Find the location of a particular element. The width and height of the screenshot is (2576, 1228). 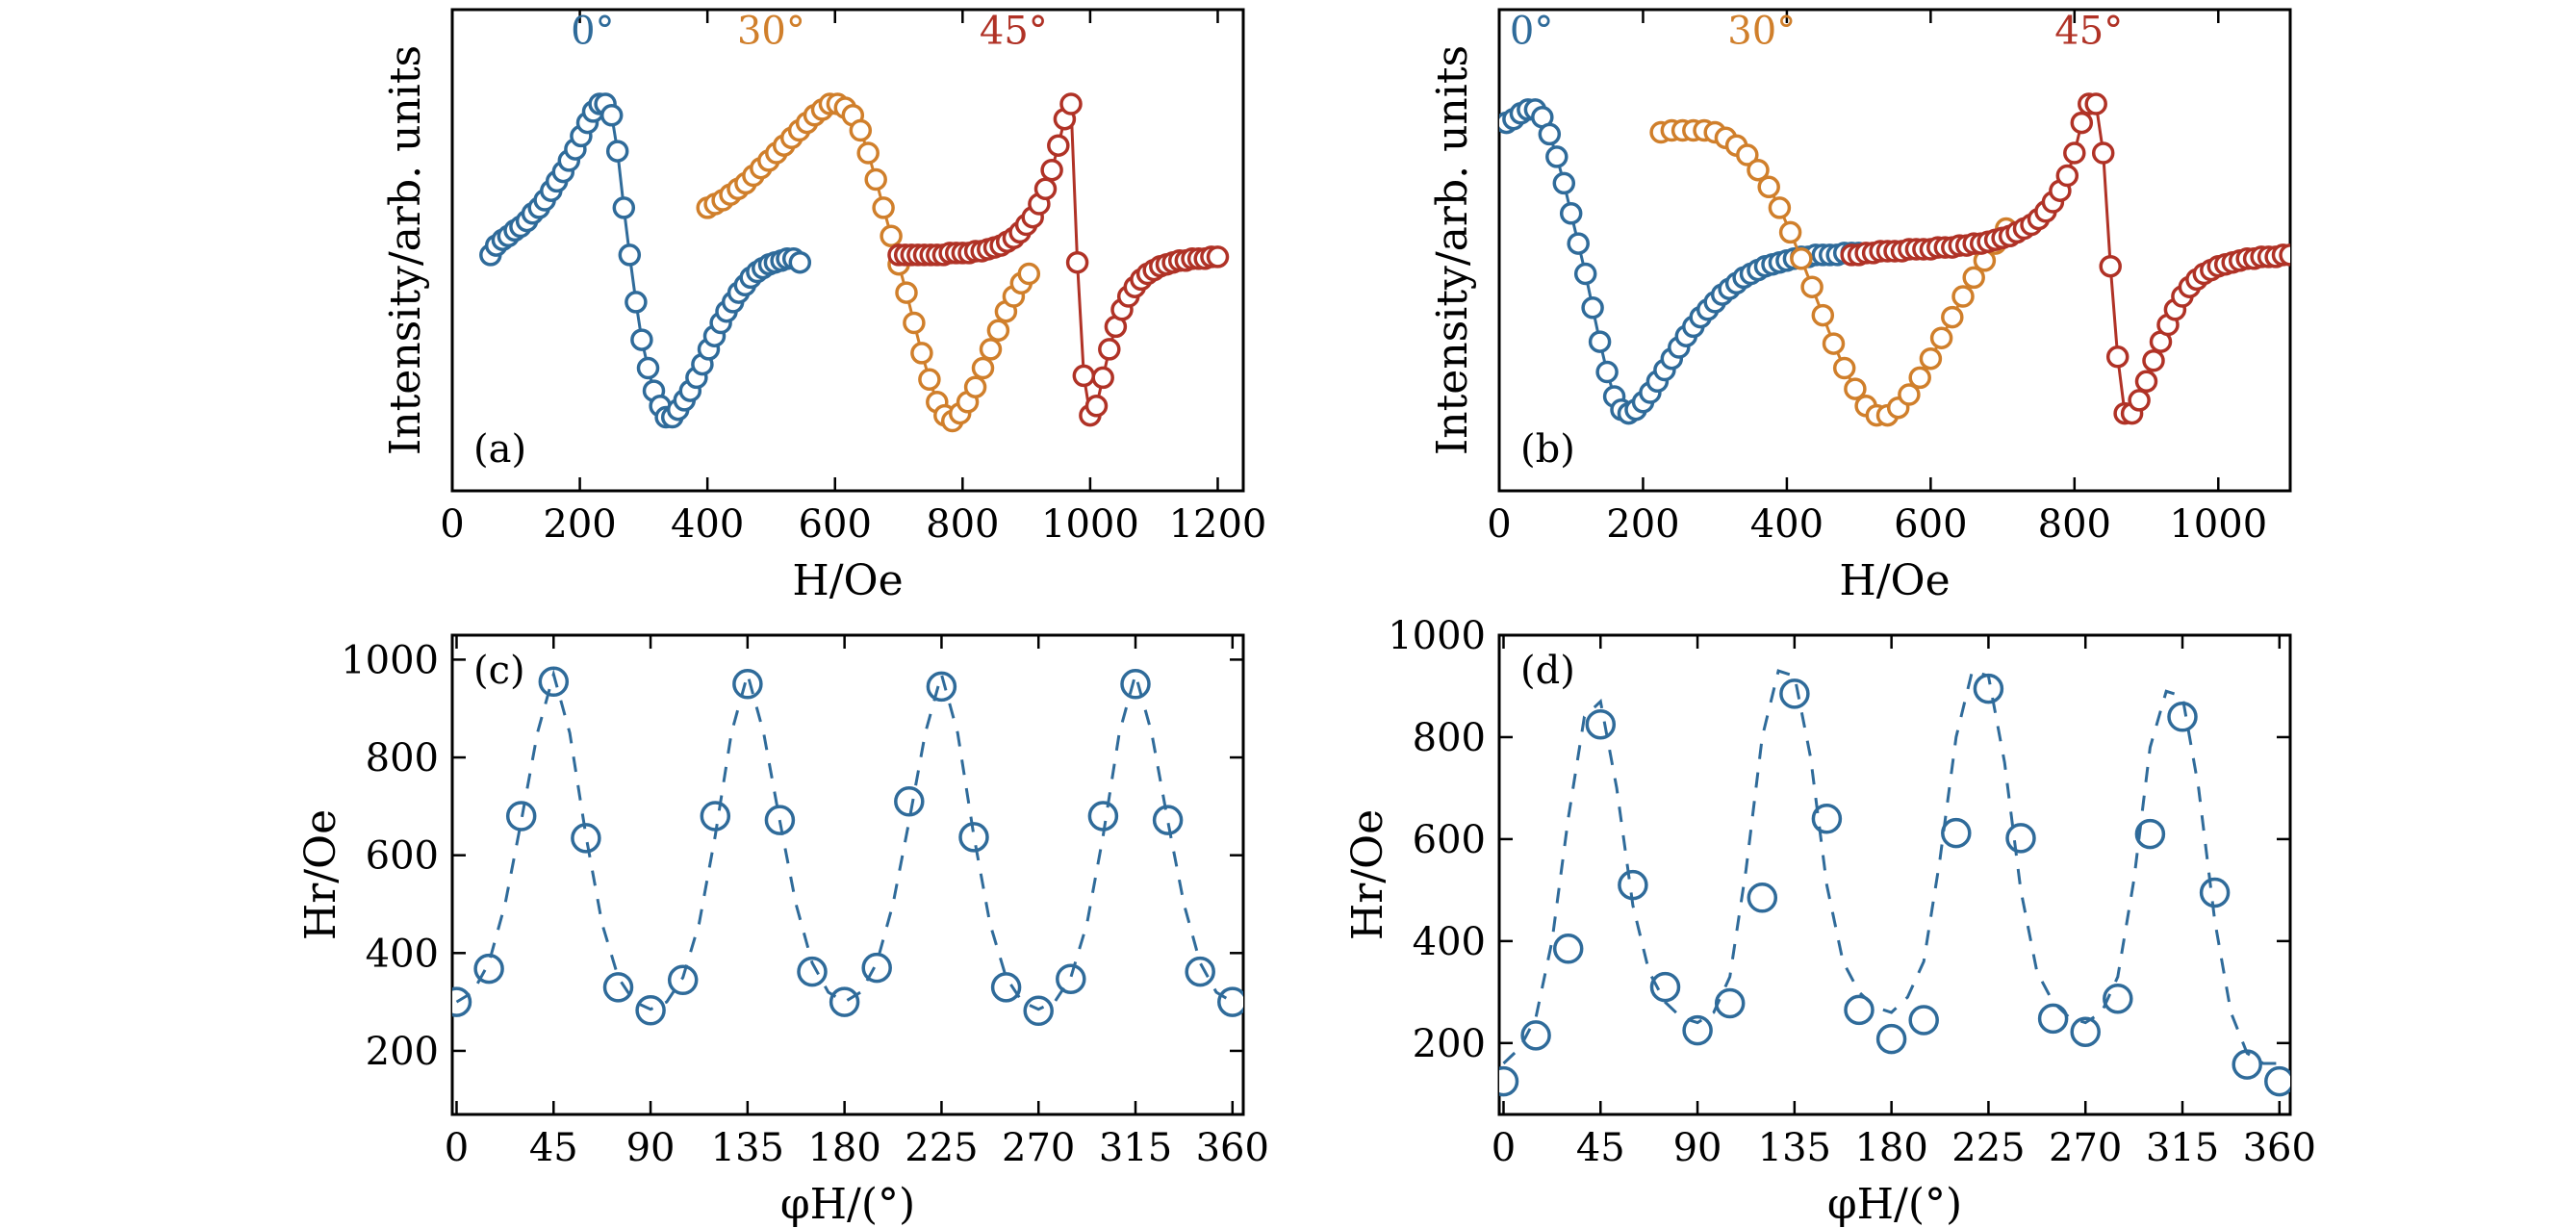

x-tick-label: 600 is located at coordinates (1930, 524).